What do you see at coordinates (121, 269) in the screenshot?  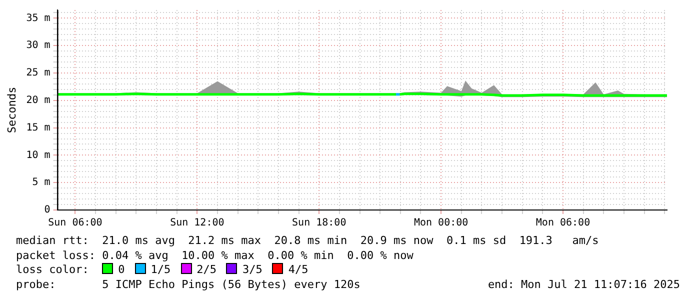 I see `legend-label: 0` at bounding box center [121, 269].